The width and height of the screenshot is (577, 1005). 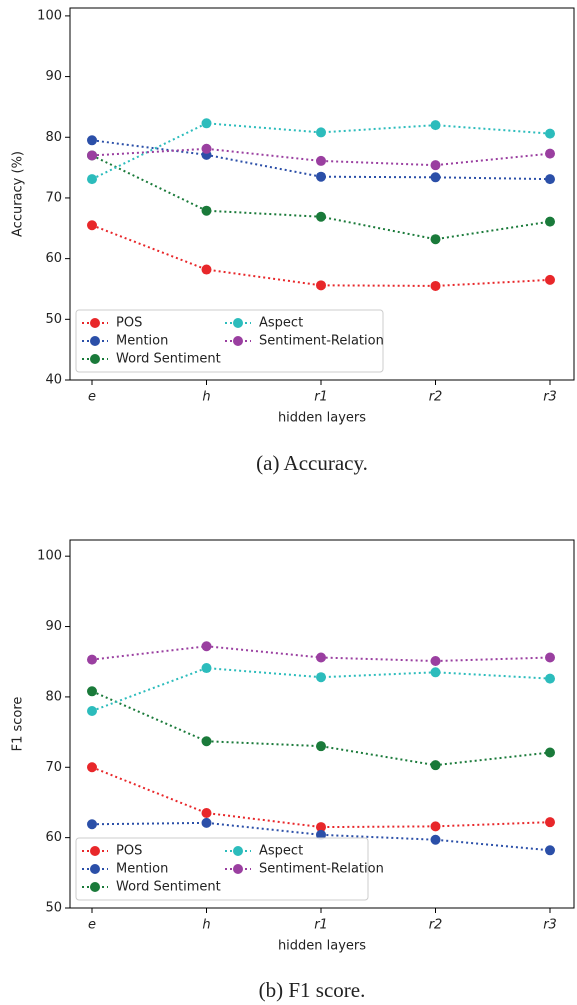 What do you see at coordinates (53, 380) in the screenshot?
I see `y-tick-label: 40` at bounding box center [53, 380].